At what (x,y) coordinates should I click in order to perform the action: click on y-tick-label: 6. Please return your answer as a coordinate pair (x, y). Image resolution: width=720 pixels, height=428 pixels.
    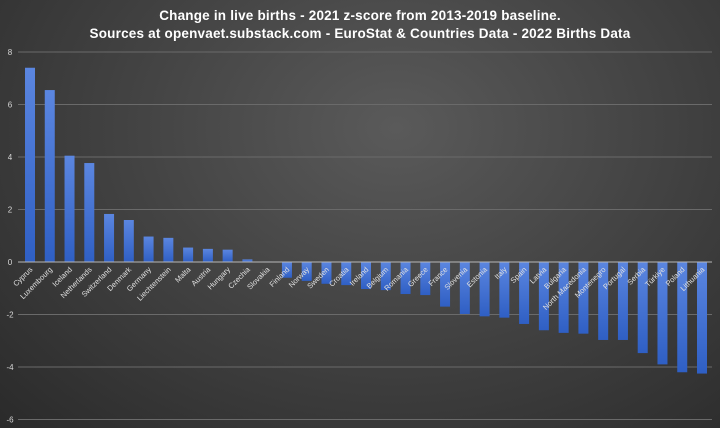
    Looking at the image, I should click on (10, 105).